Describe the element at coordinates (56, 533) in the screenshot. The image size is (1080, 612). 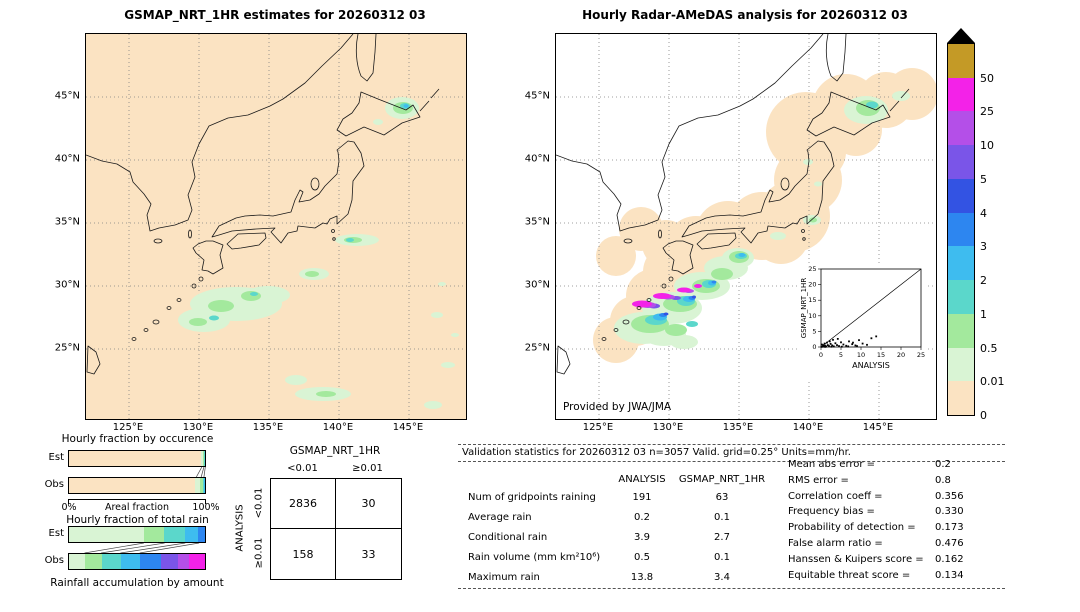
I see `total-rain-est-label: Est` at that location.